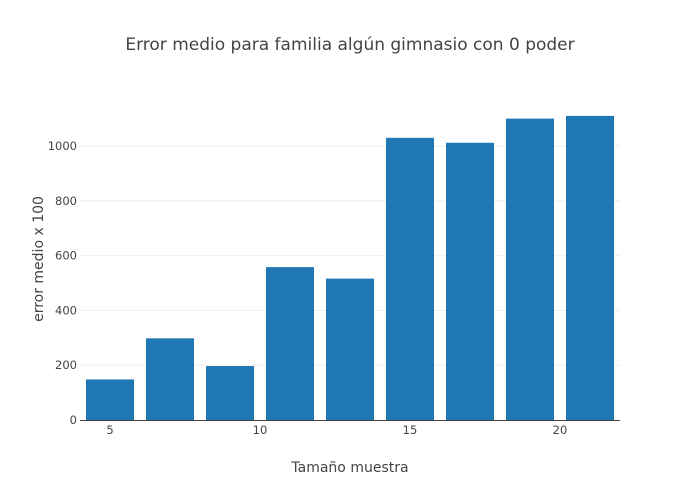 This screenshot has width=700, height=500. What do you see at coordinates (66, 365) in the screenshot?
I see `y-tick-label: 200` at bounding box center [66, 365].